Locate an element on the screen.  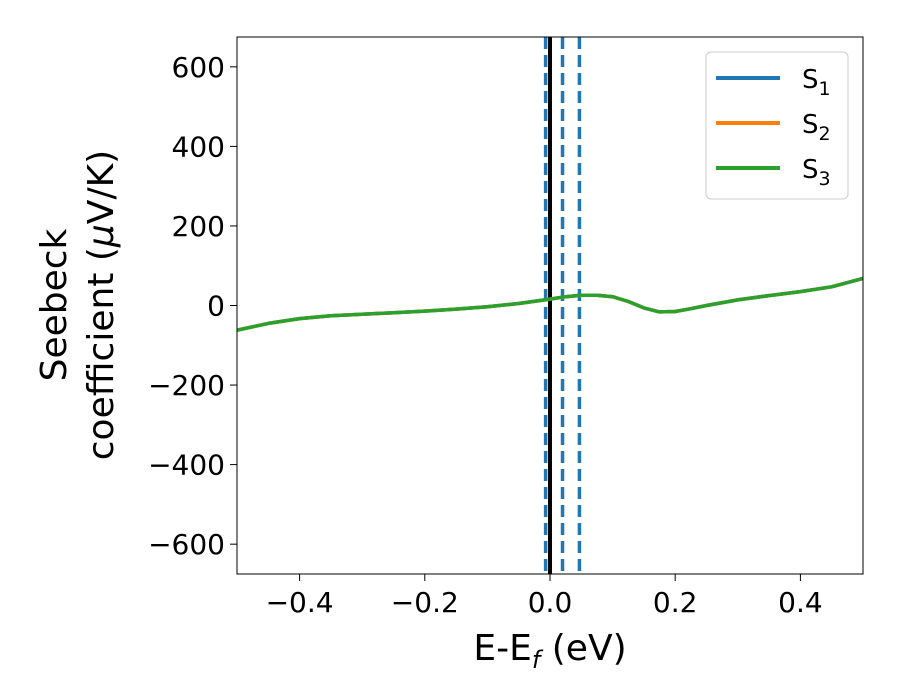
legend-box is located at coordinates (777, 125).